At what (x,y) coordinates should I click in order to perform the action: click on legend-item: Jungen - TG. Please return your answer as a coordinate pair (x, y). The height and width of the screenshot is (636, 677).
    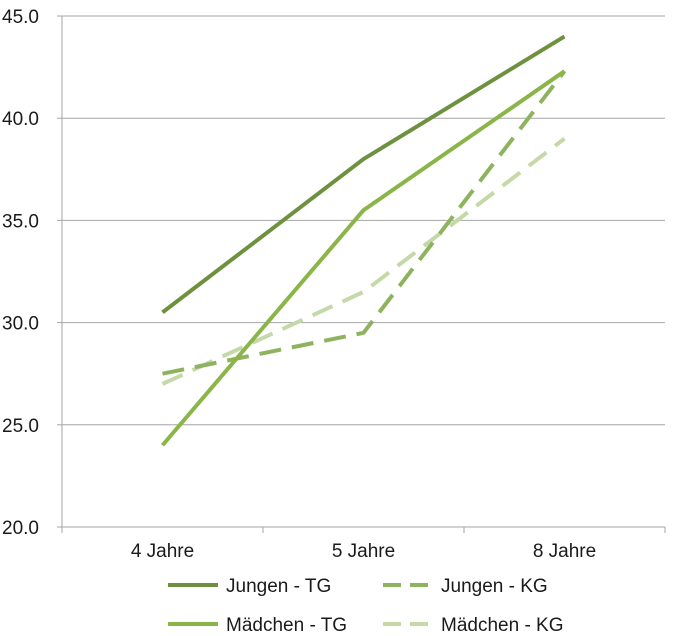
    Looking at the image, I should click on (249, 586).